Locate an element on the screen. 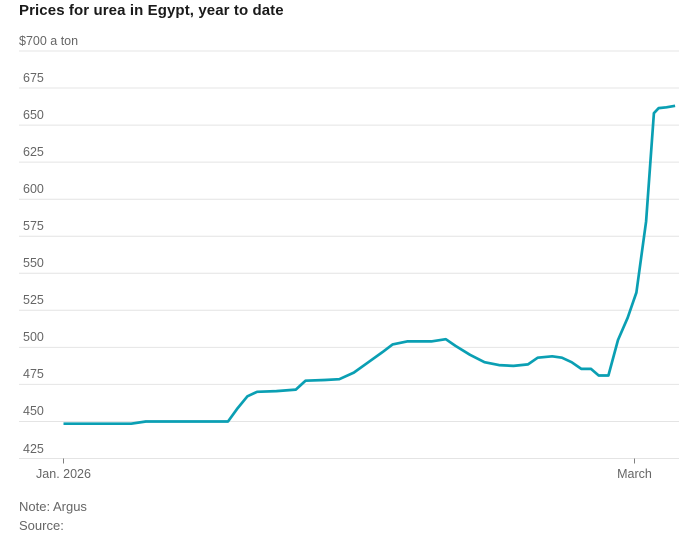 Image resolution: width=699 pixels, height=536 pixels. chart-title: Prices for urea in Egypt, year to date is located at coordinates (151, 10).